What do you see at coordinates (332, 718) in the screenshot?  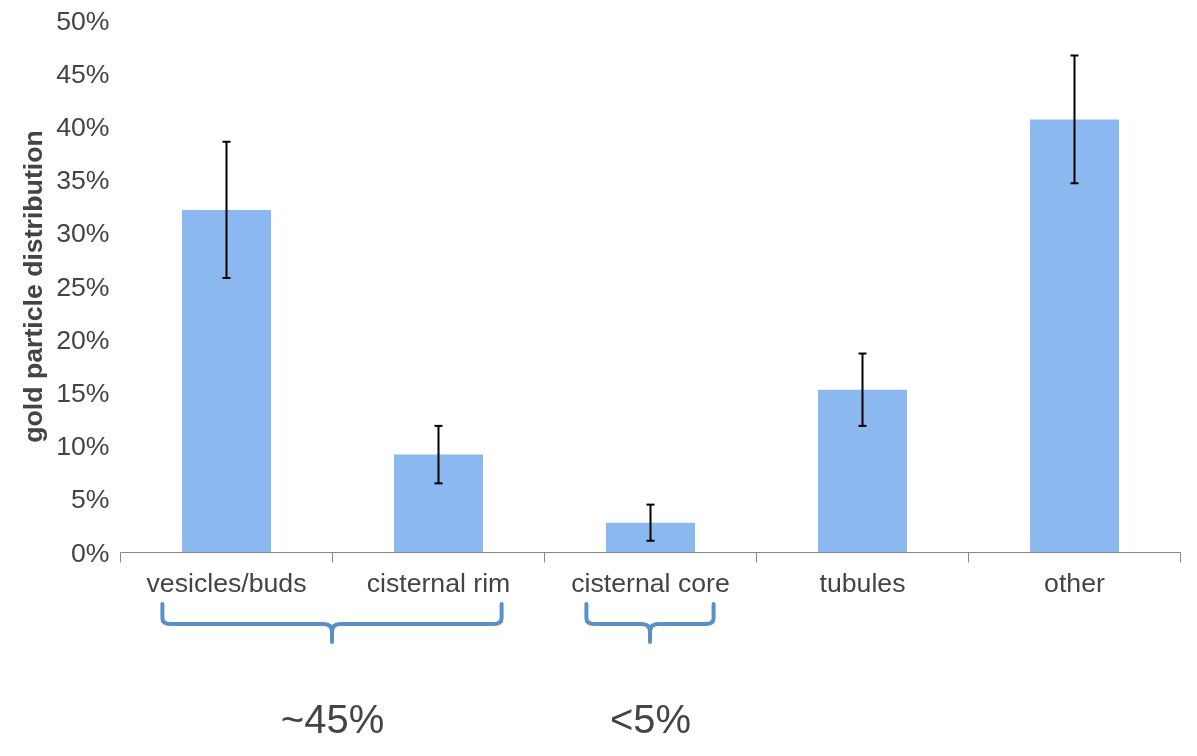 I see `text: ~45%` at bounding box center [332, 718].